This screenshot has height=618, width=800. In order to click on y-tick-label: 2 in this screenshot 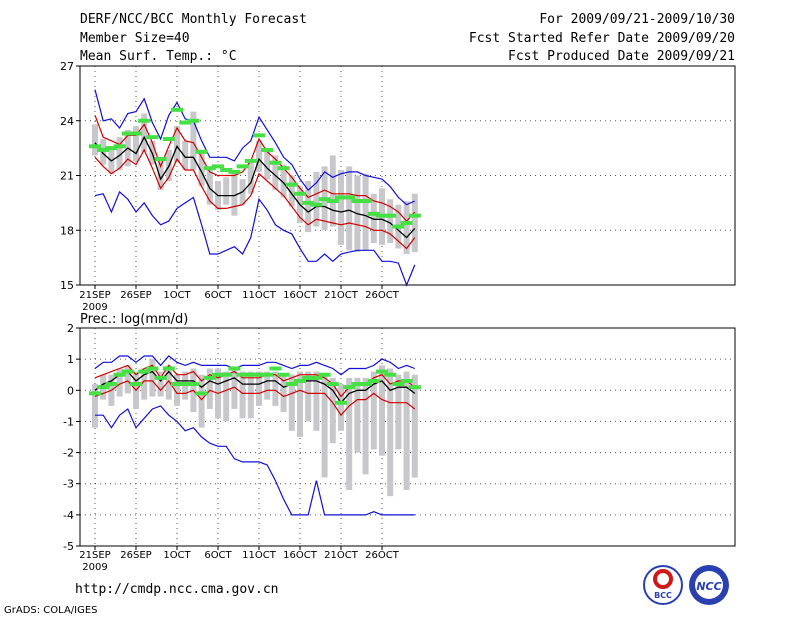, I will do `click(70, 328)`.